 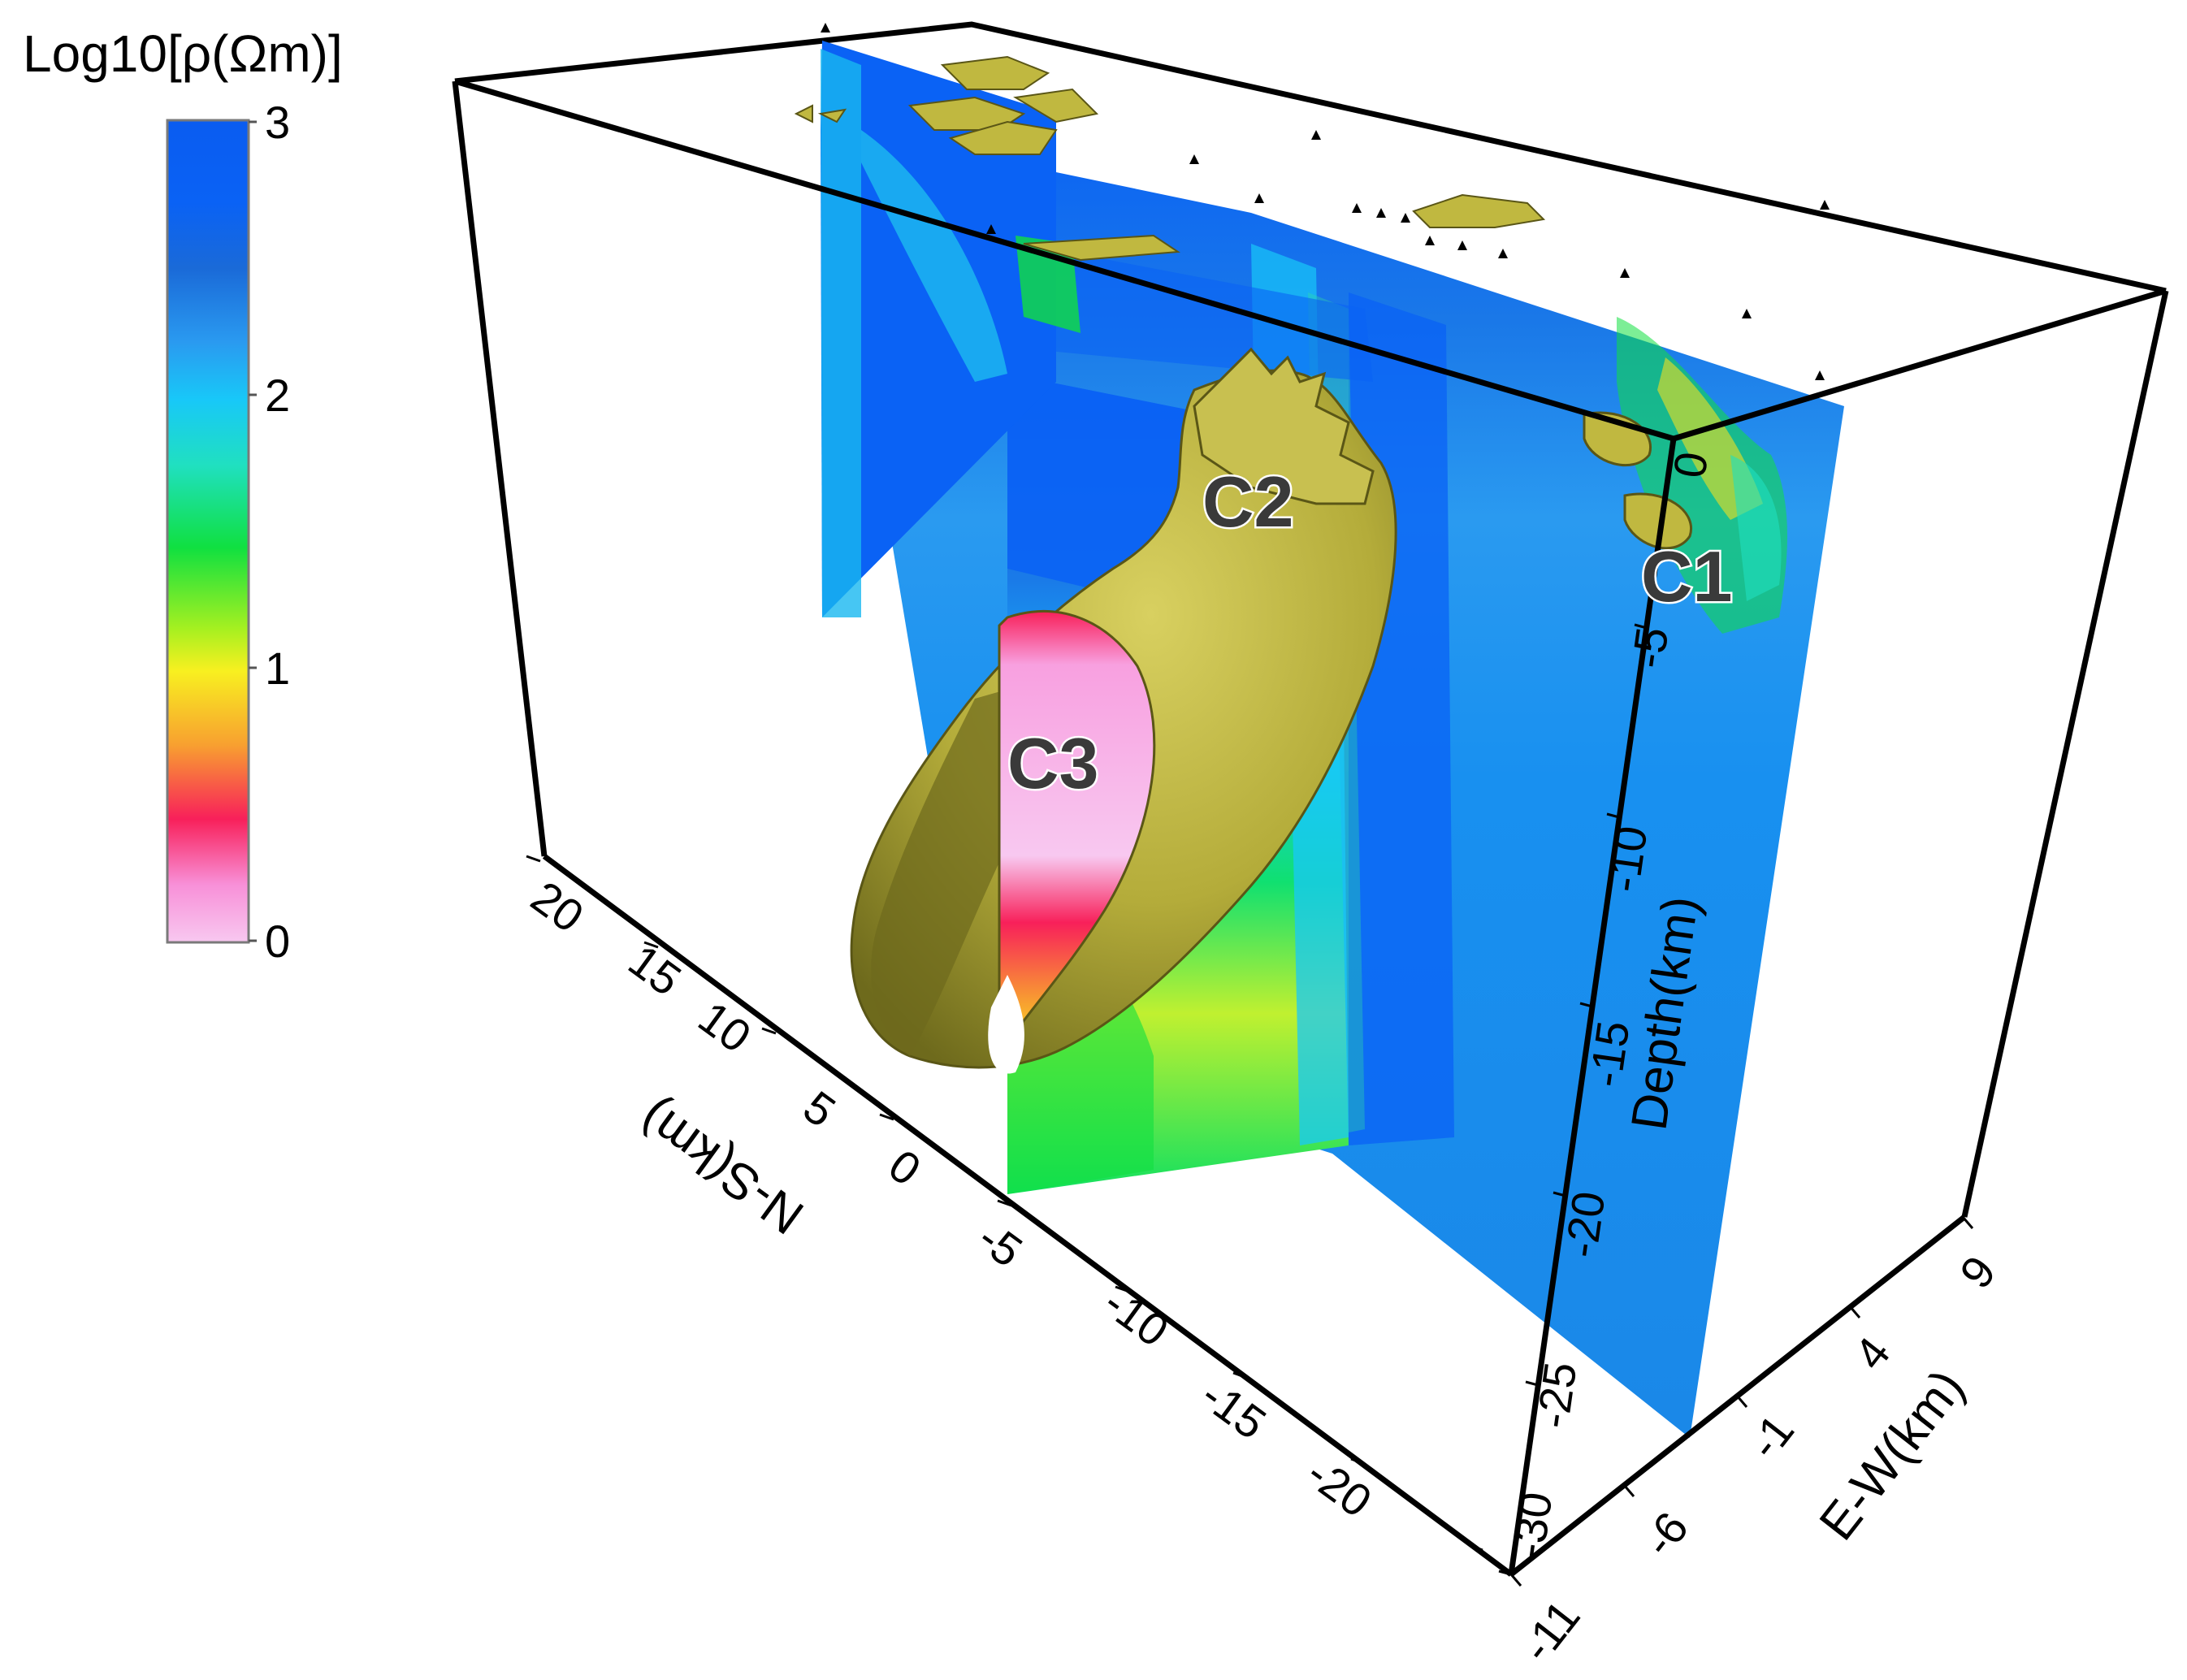 I want to click on colorbar-tick-label: 1, so click(x=277, y=669).